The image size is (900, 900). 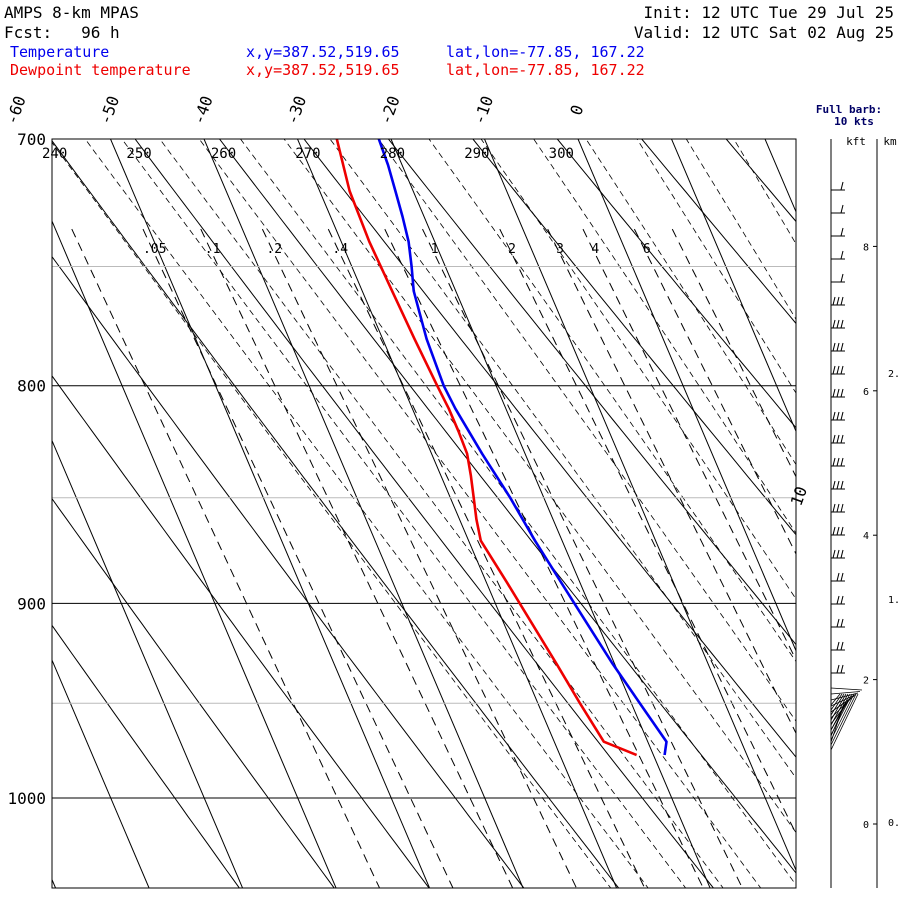 I want to click on forecast-hours: 96 h, so click(x=100, y=32).